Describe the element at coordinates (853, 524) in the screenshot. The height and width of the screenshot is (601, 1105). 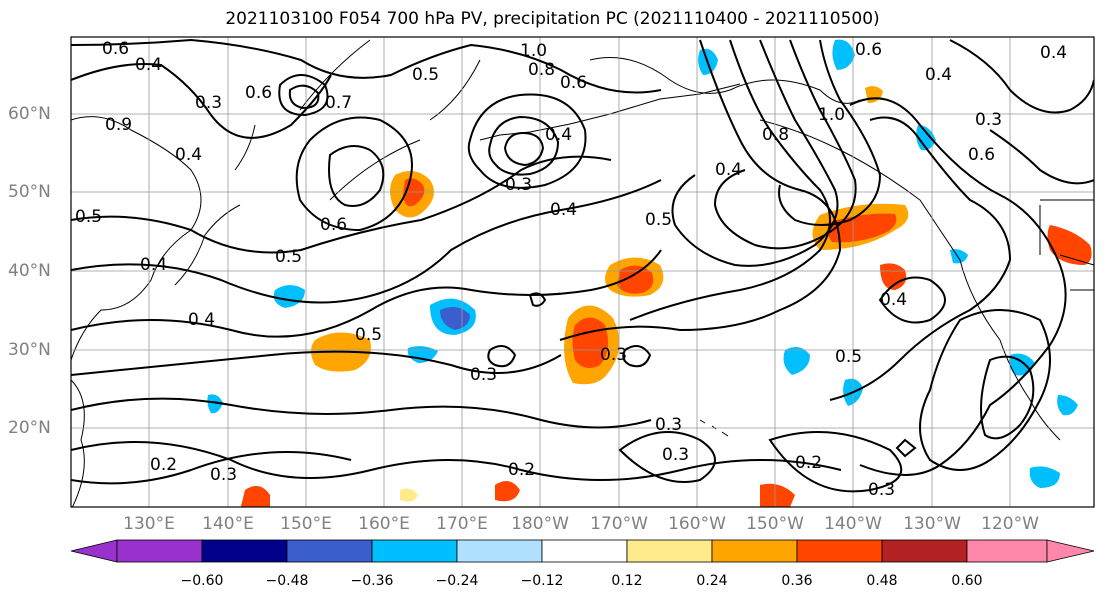
I see `lon-label: 140°W` at that location.